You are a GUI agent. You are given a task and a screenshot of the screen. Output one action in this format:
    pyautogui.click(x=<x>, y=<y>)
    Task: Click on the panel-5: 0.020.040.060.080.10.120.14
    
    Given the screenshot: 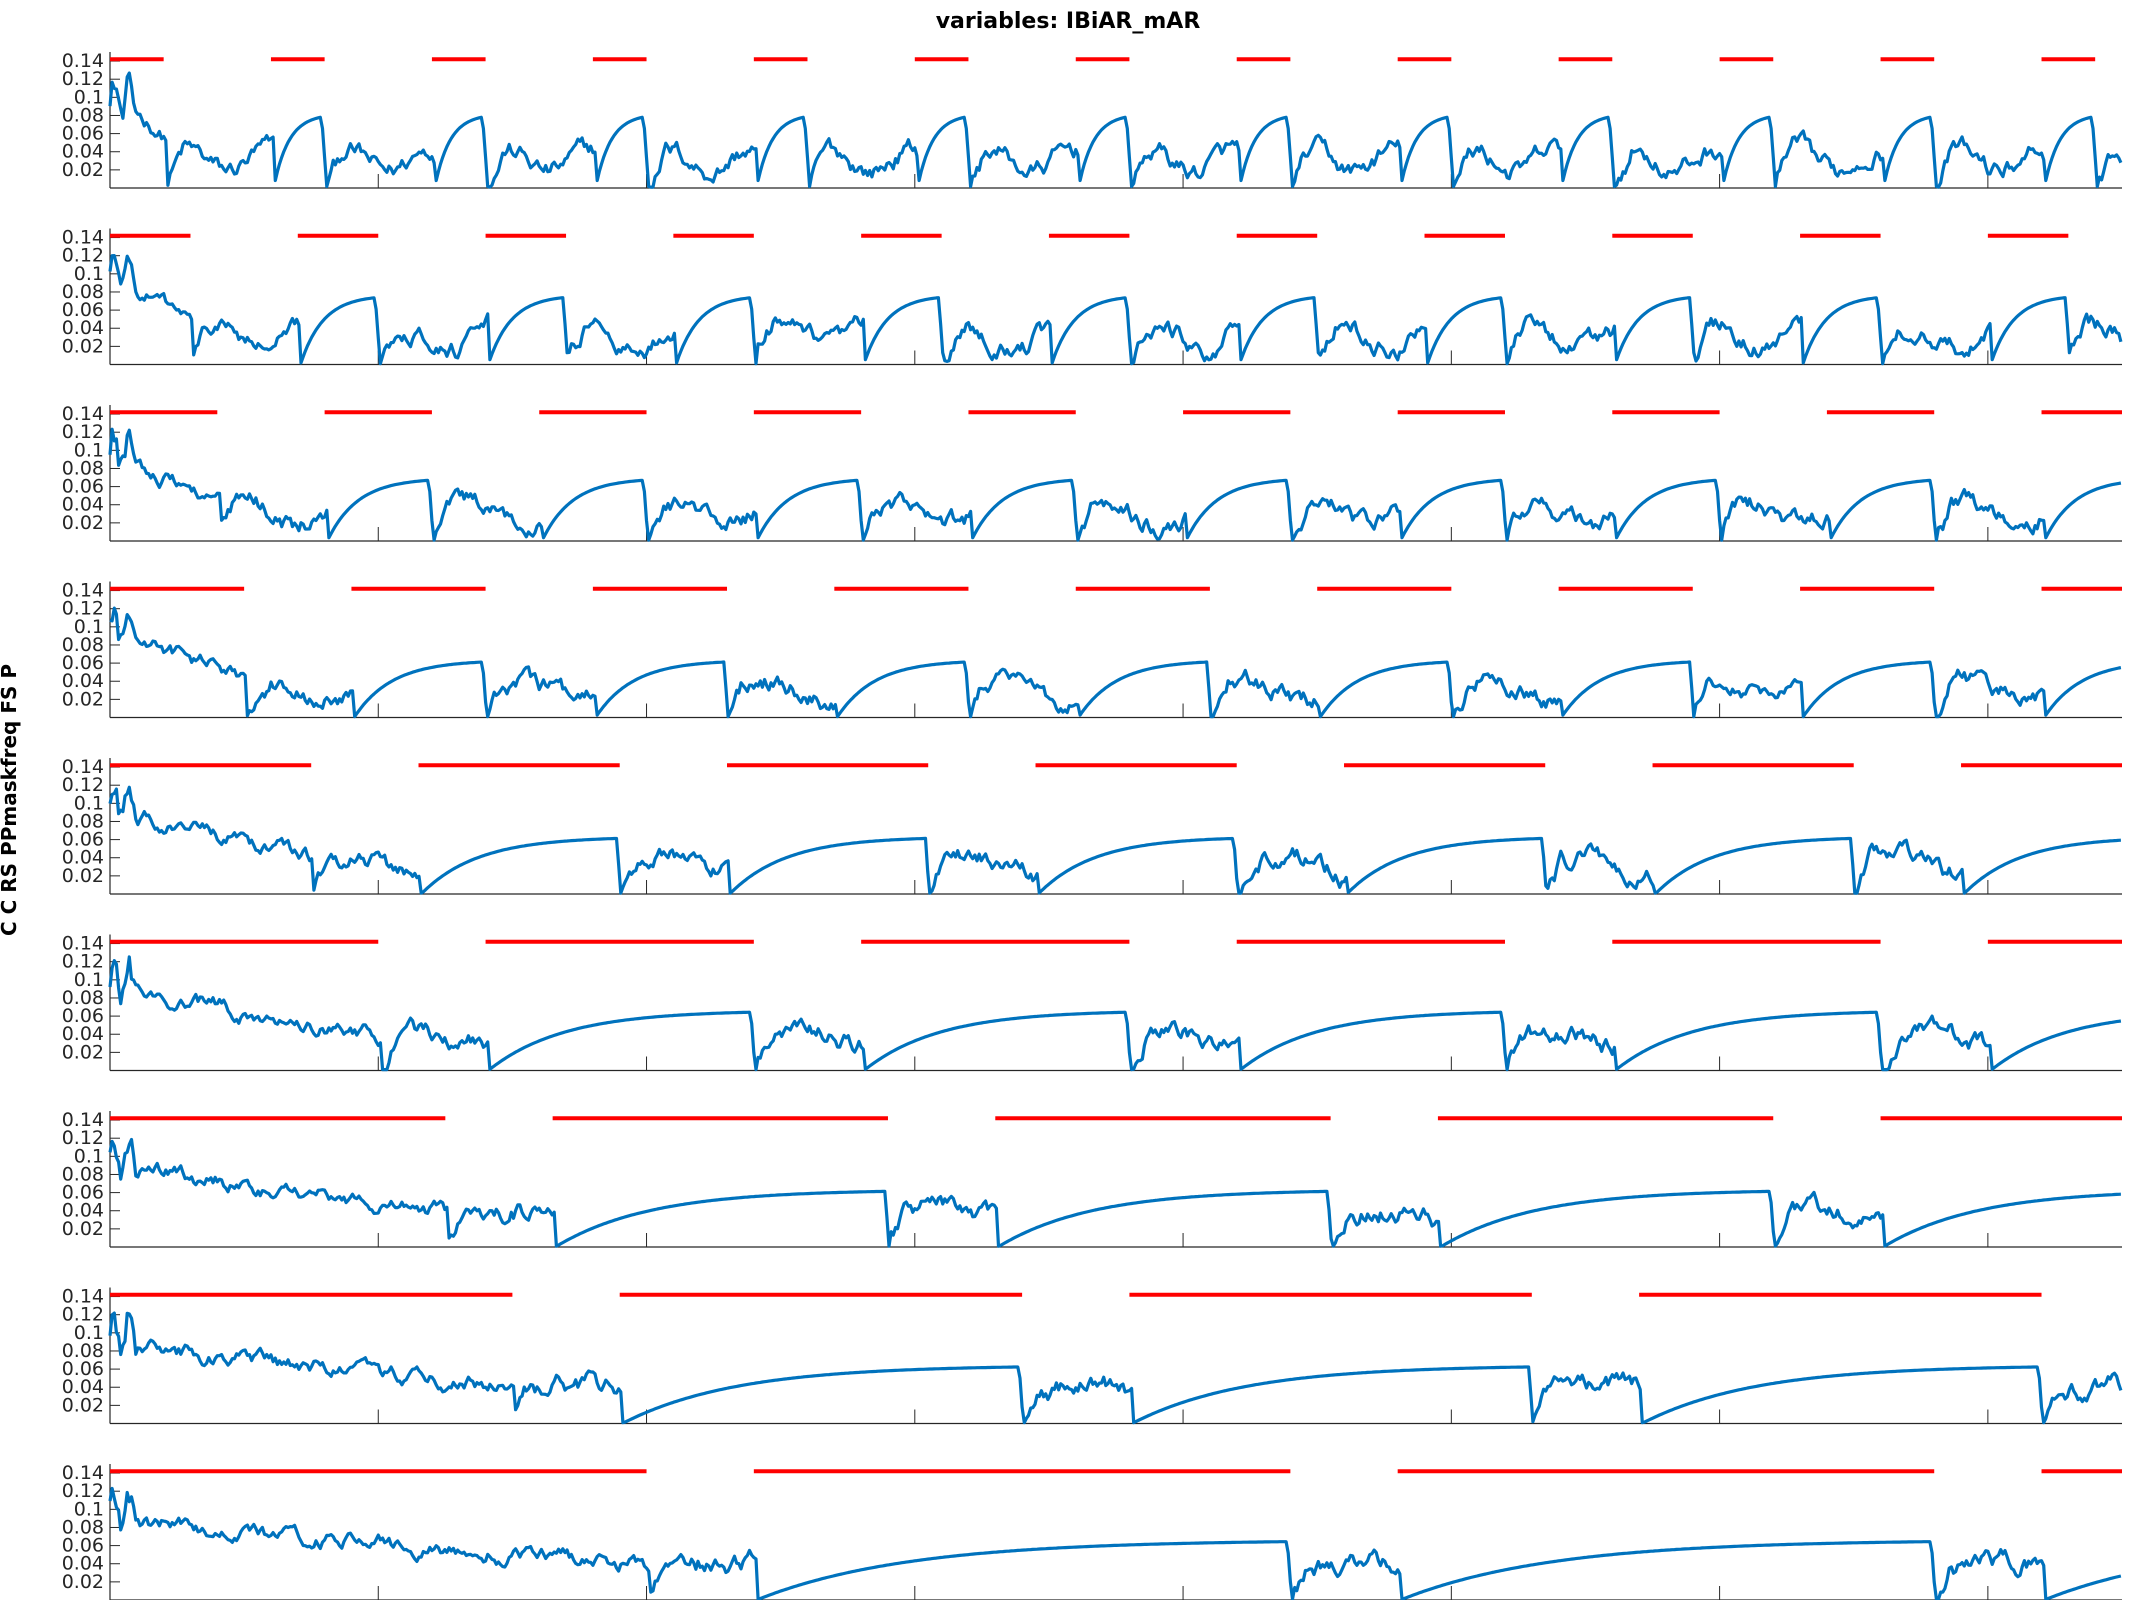 What is the action you would take?
    pyautogui.click(x=1092, y=825)
    